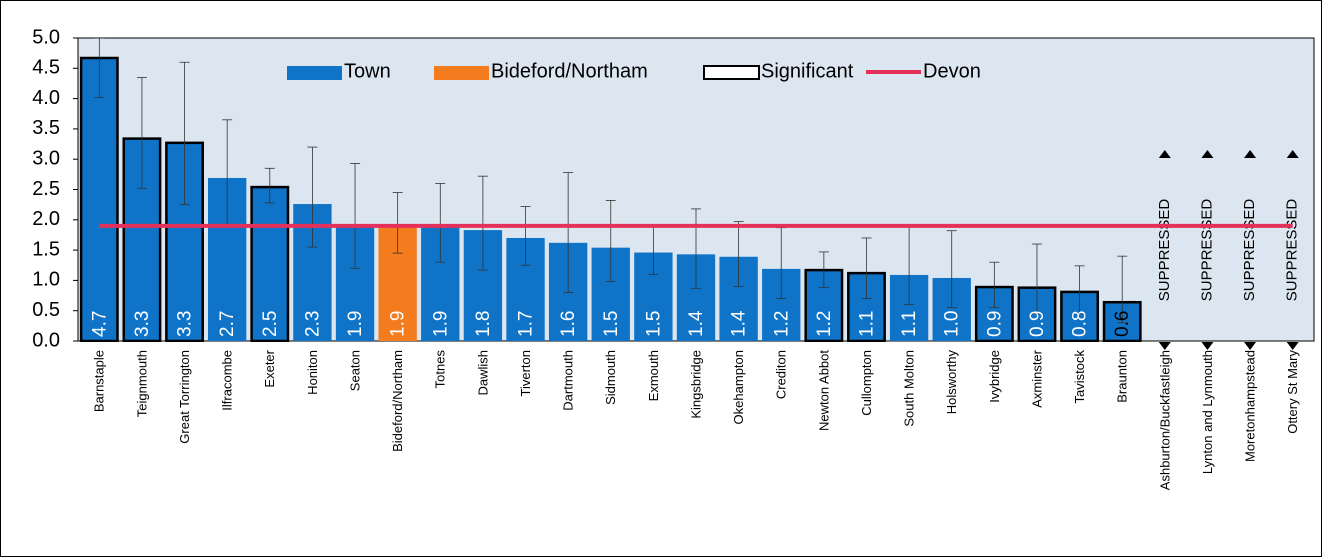 This screenshot has height=557, width=1322. I want to click on x-tick-label: South Molton, so click(909, 388).